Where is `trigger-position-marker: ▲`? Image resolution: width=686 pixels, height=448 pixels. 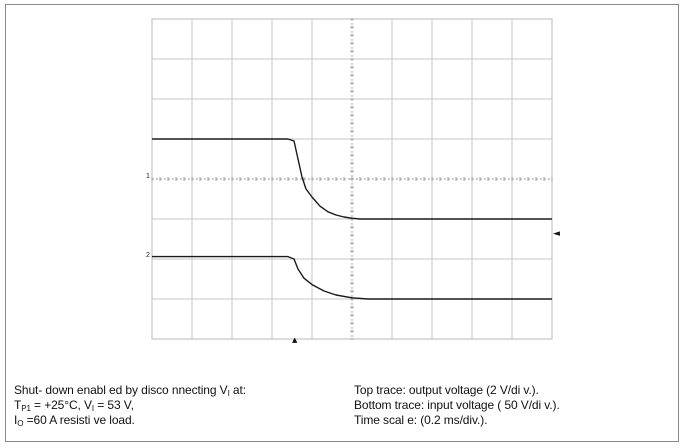
trigger-position-marker: ▲ is located at coordinates (295, 340).